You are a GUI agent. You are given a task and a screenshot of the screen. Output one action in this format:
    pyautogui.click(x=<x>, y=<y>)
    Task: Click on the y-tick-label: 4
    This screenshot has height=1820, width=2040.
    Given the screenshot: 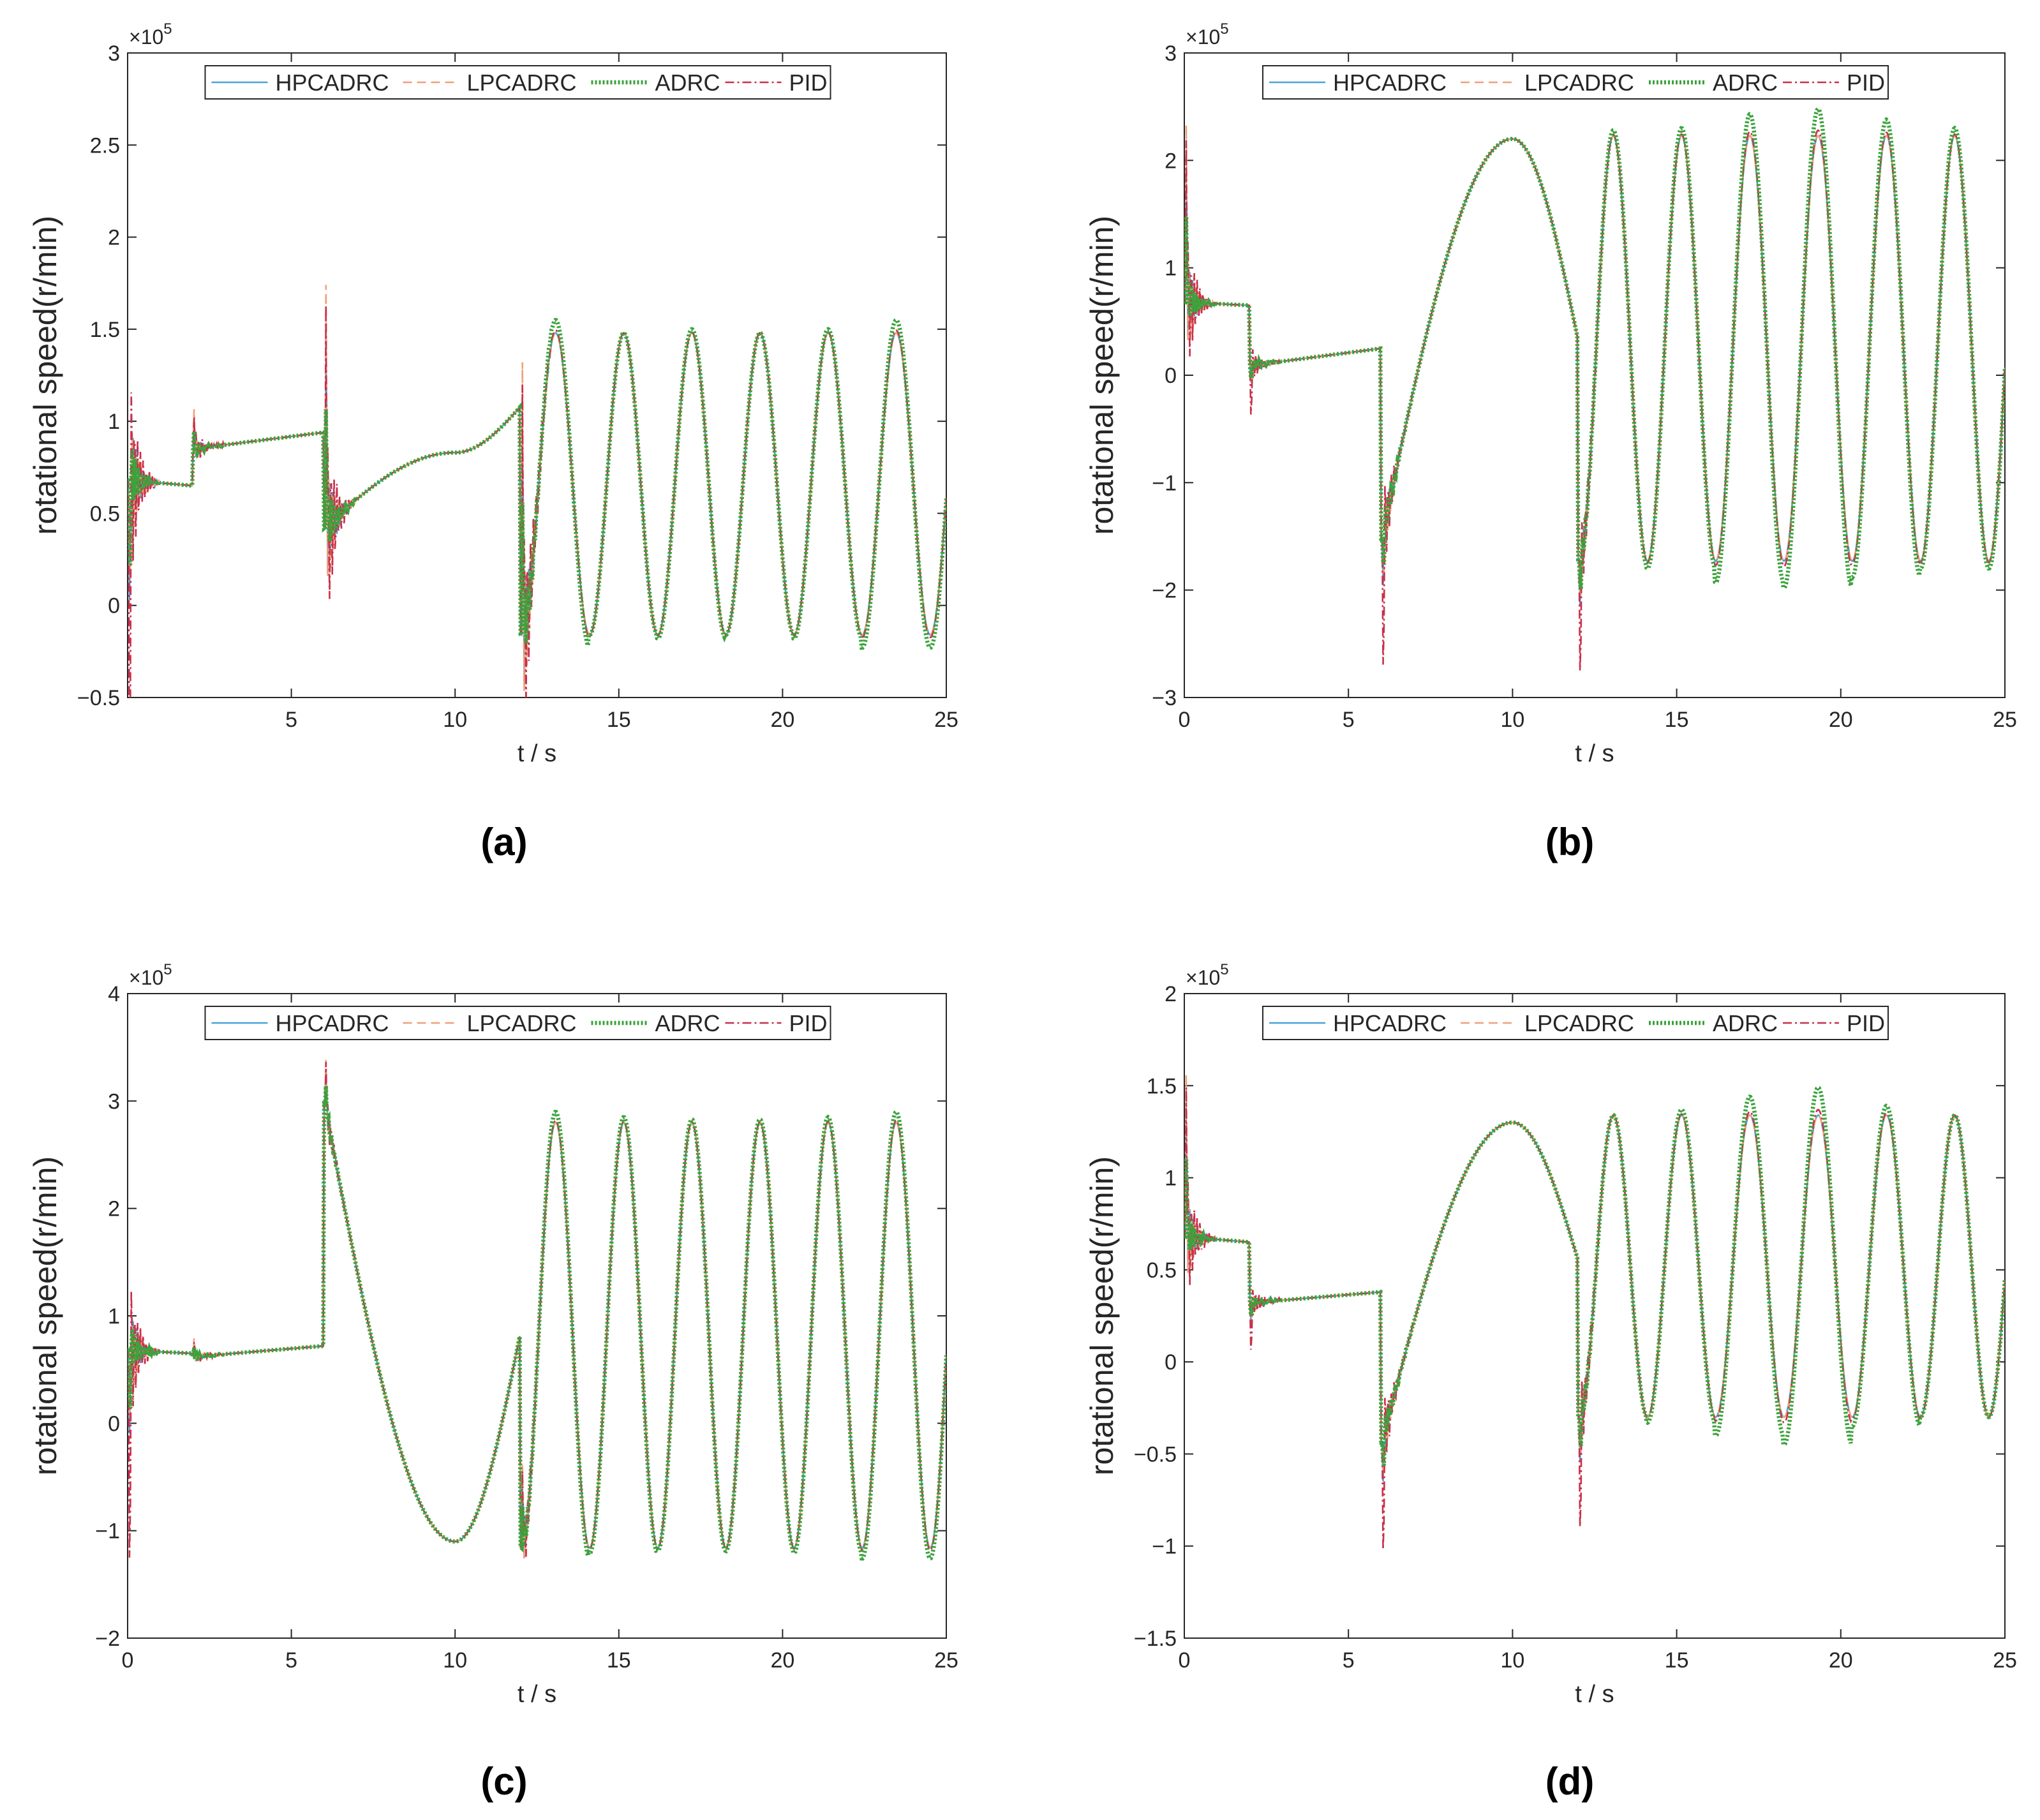 What is the action you would take?
    pyautogui.click(x=114, y=994)
    